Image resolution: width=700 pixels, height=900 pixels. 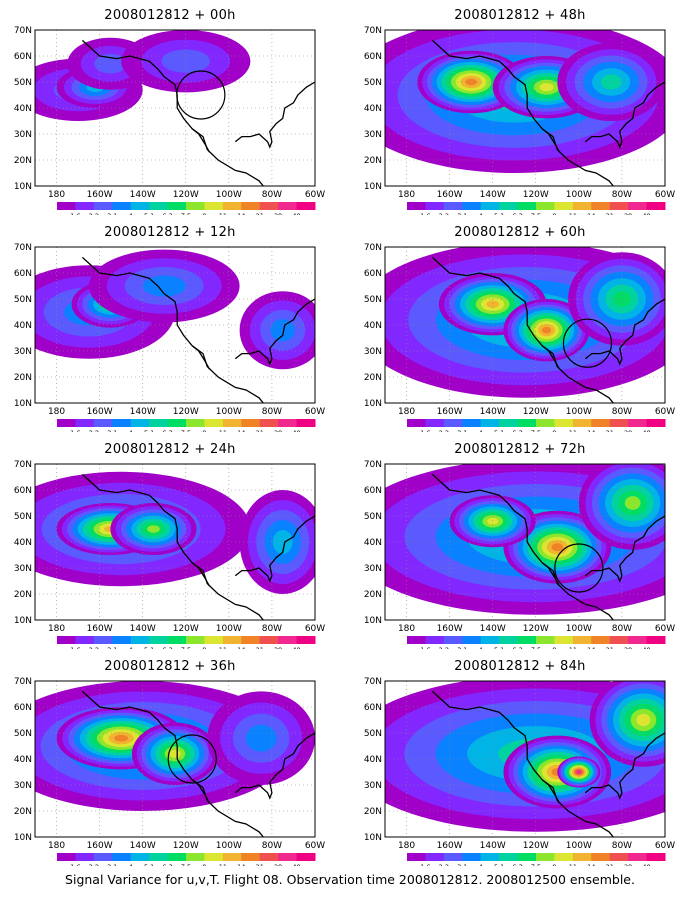 What do you see at coordinates (520, 15) in the screenshot?
I see `panel-title: 2008012812 + 48h` at bounding box center [520, 15].